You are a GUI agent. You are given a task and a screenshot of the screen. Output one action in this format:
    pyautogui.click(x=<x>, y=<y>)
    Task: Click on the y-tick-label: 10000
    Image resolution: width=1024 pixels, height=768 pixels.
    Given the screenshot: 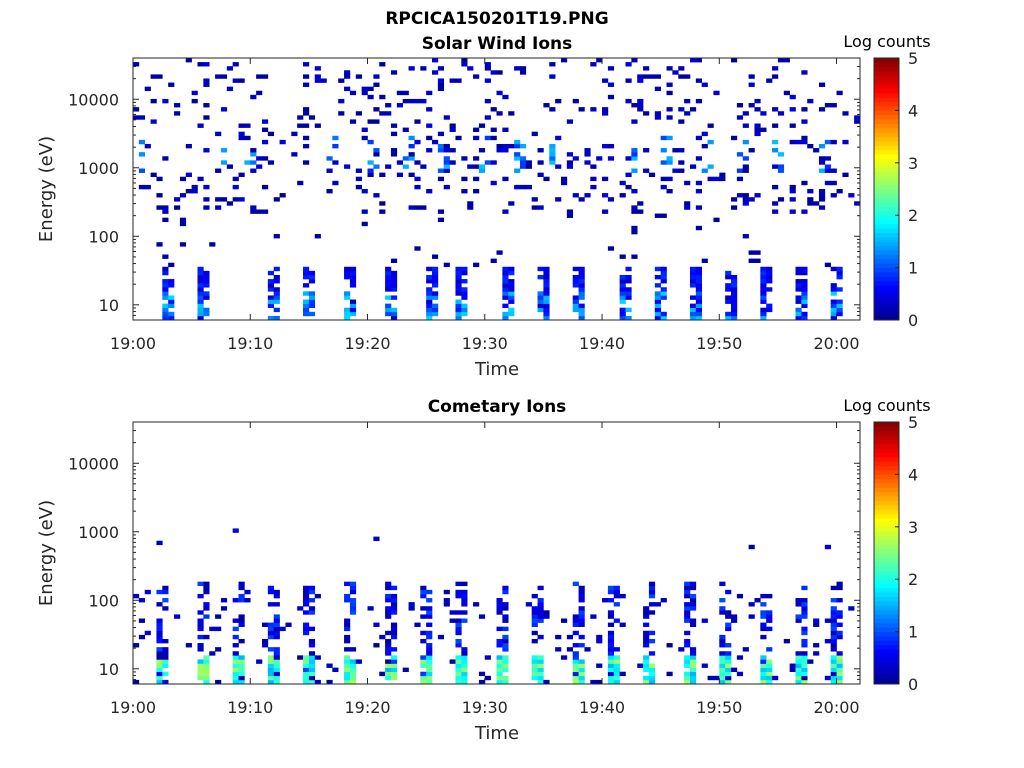 What is the action you would take?
    pyautogui.click(x=93, y=99)
    